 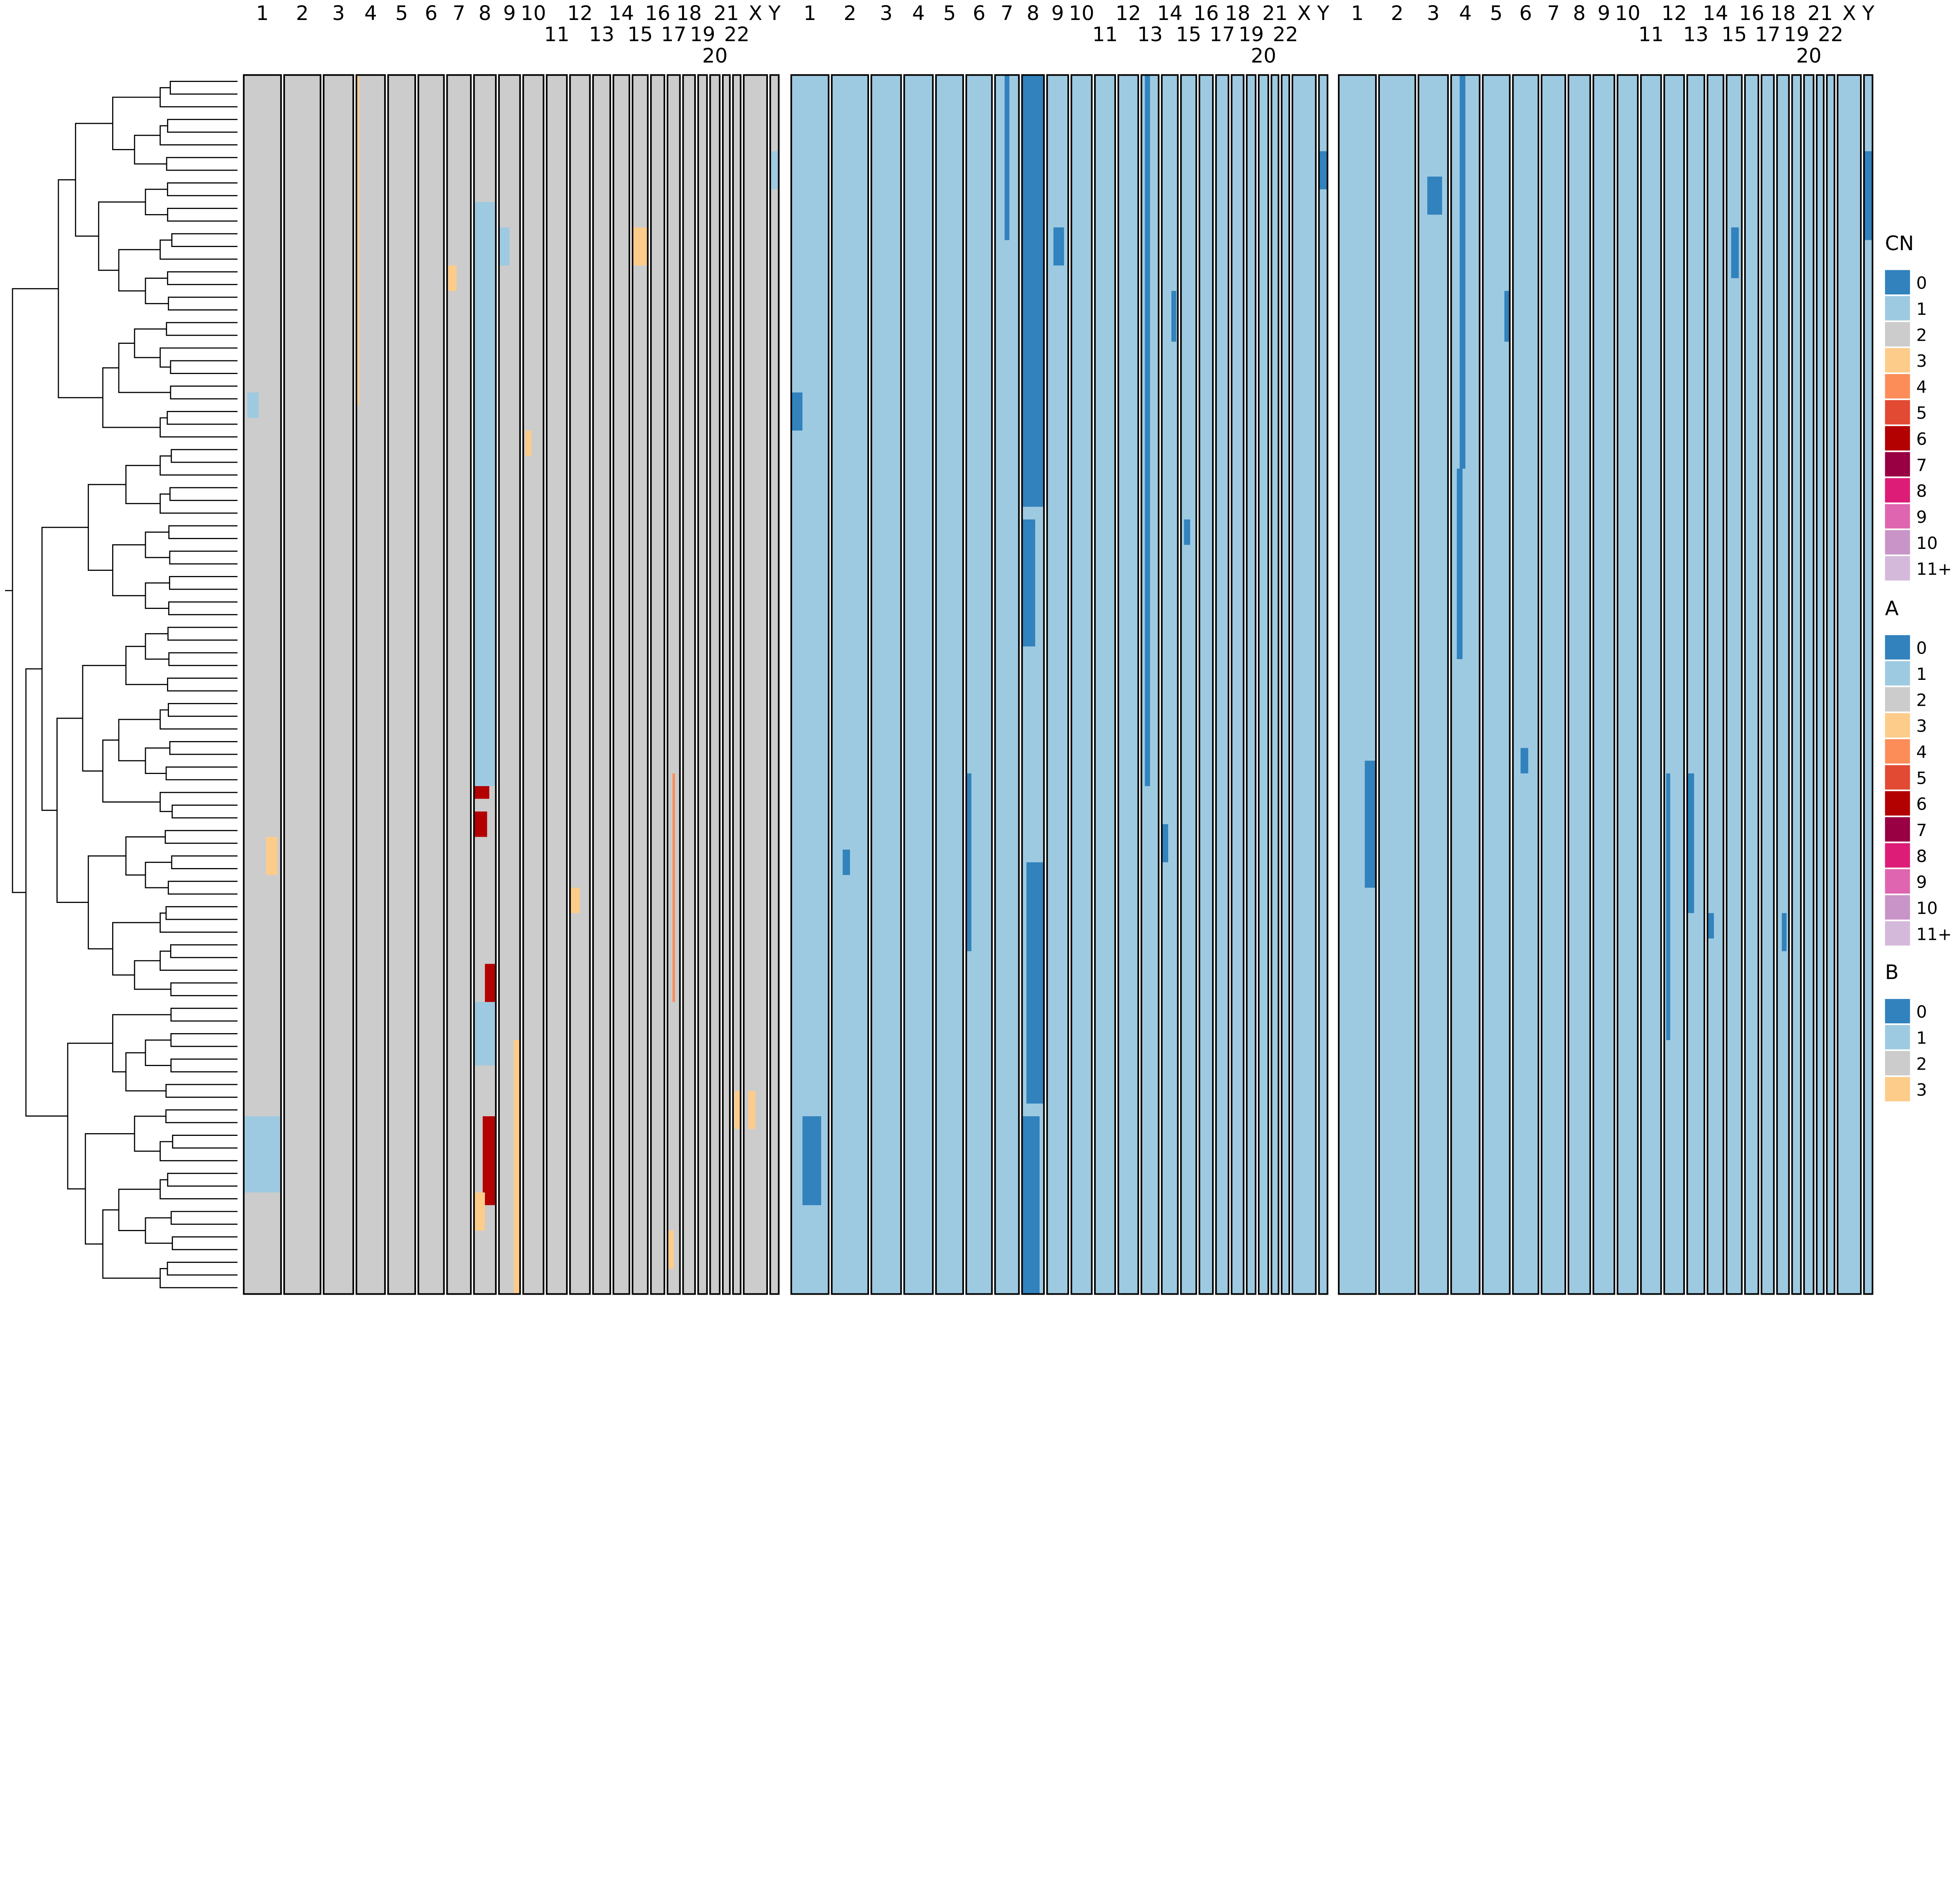 What do you see at coordinates (1128, 13) in the screenshot?
I see `chromosome-label: 12` at bounding box center [1128, 13].